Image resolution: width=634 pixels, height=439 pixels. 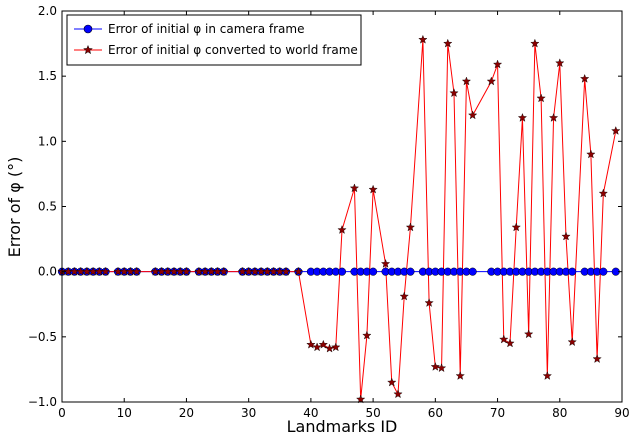 I want to click on legend-box, so click(x=214, y=40).